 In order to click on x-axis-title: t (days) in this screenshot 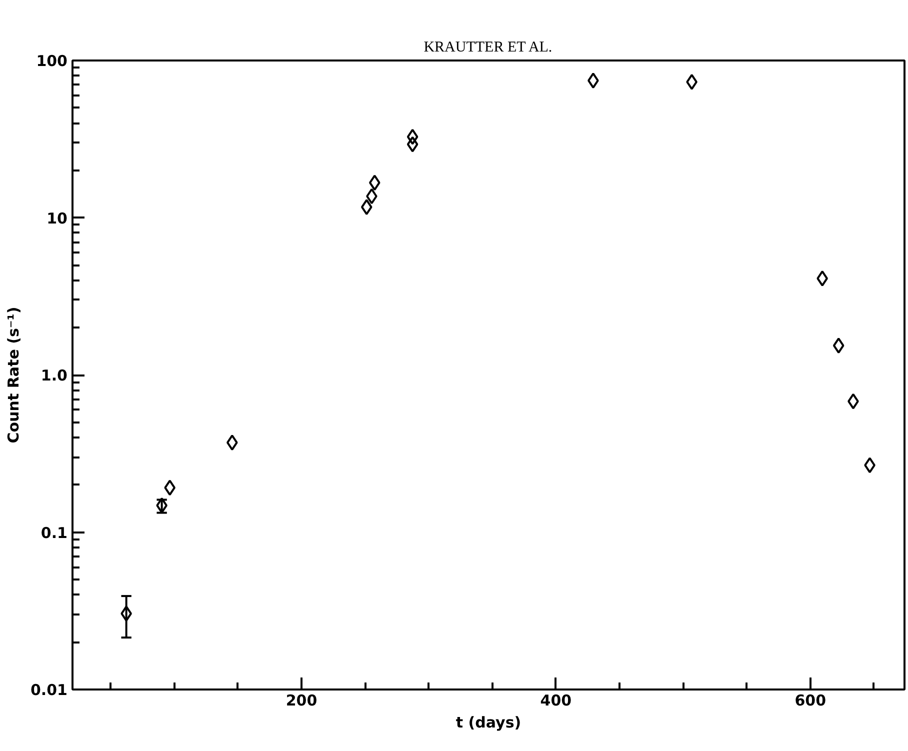, I will do `click(489, 723)`.